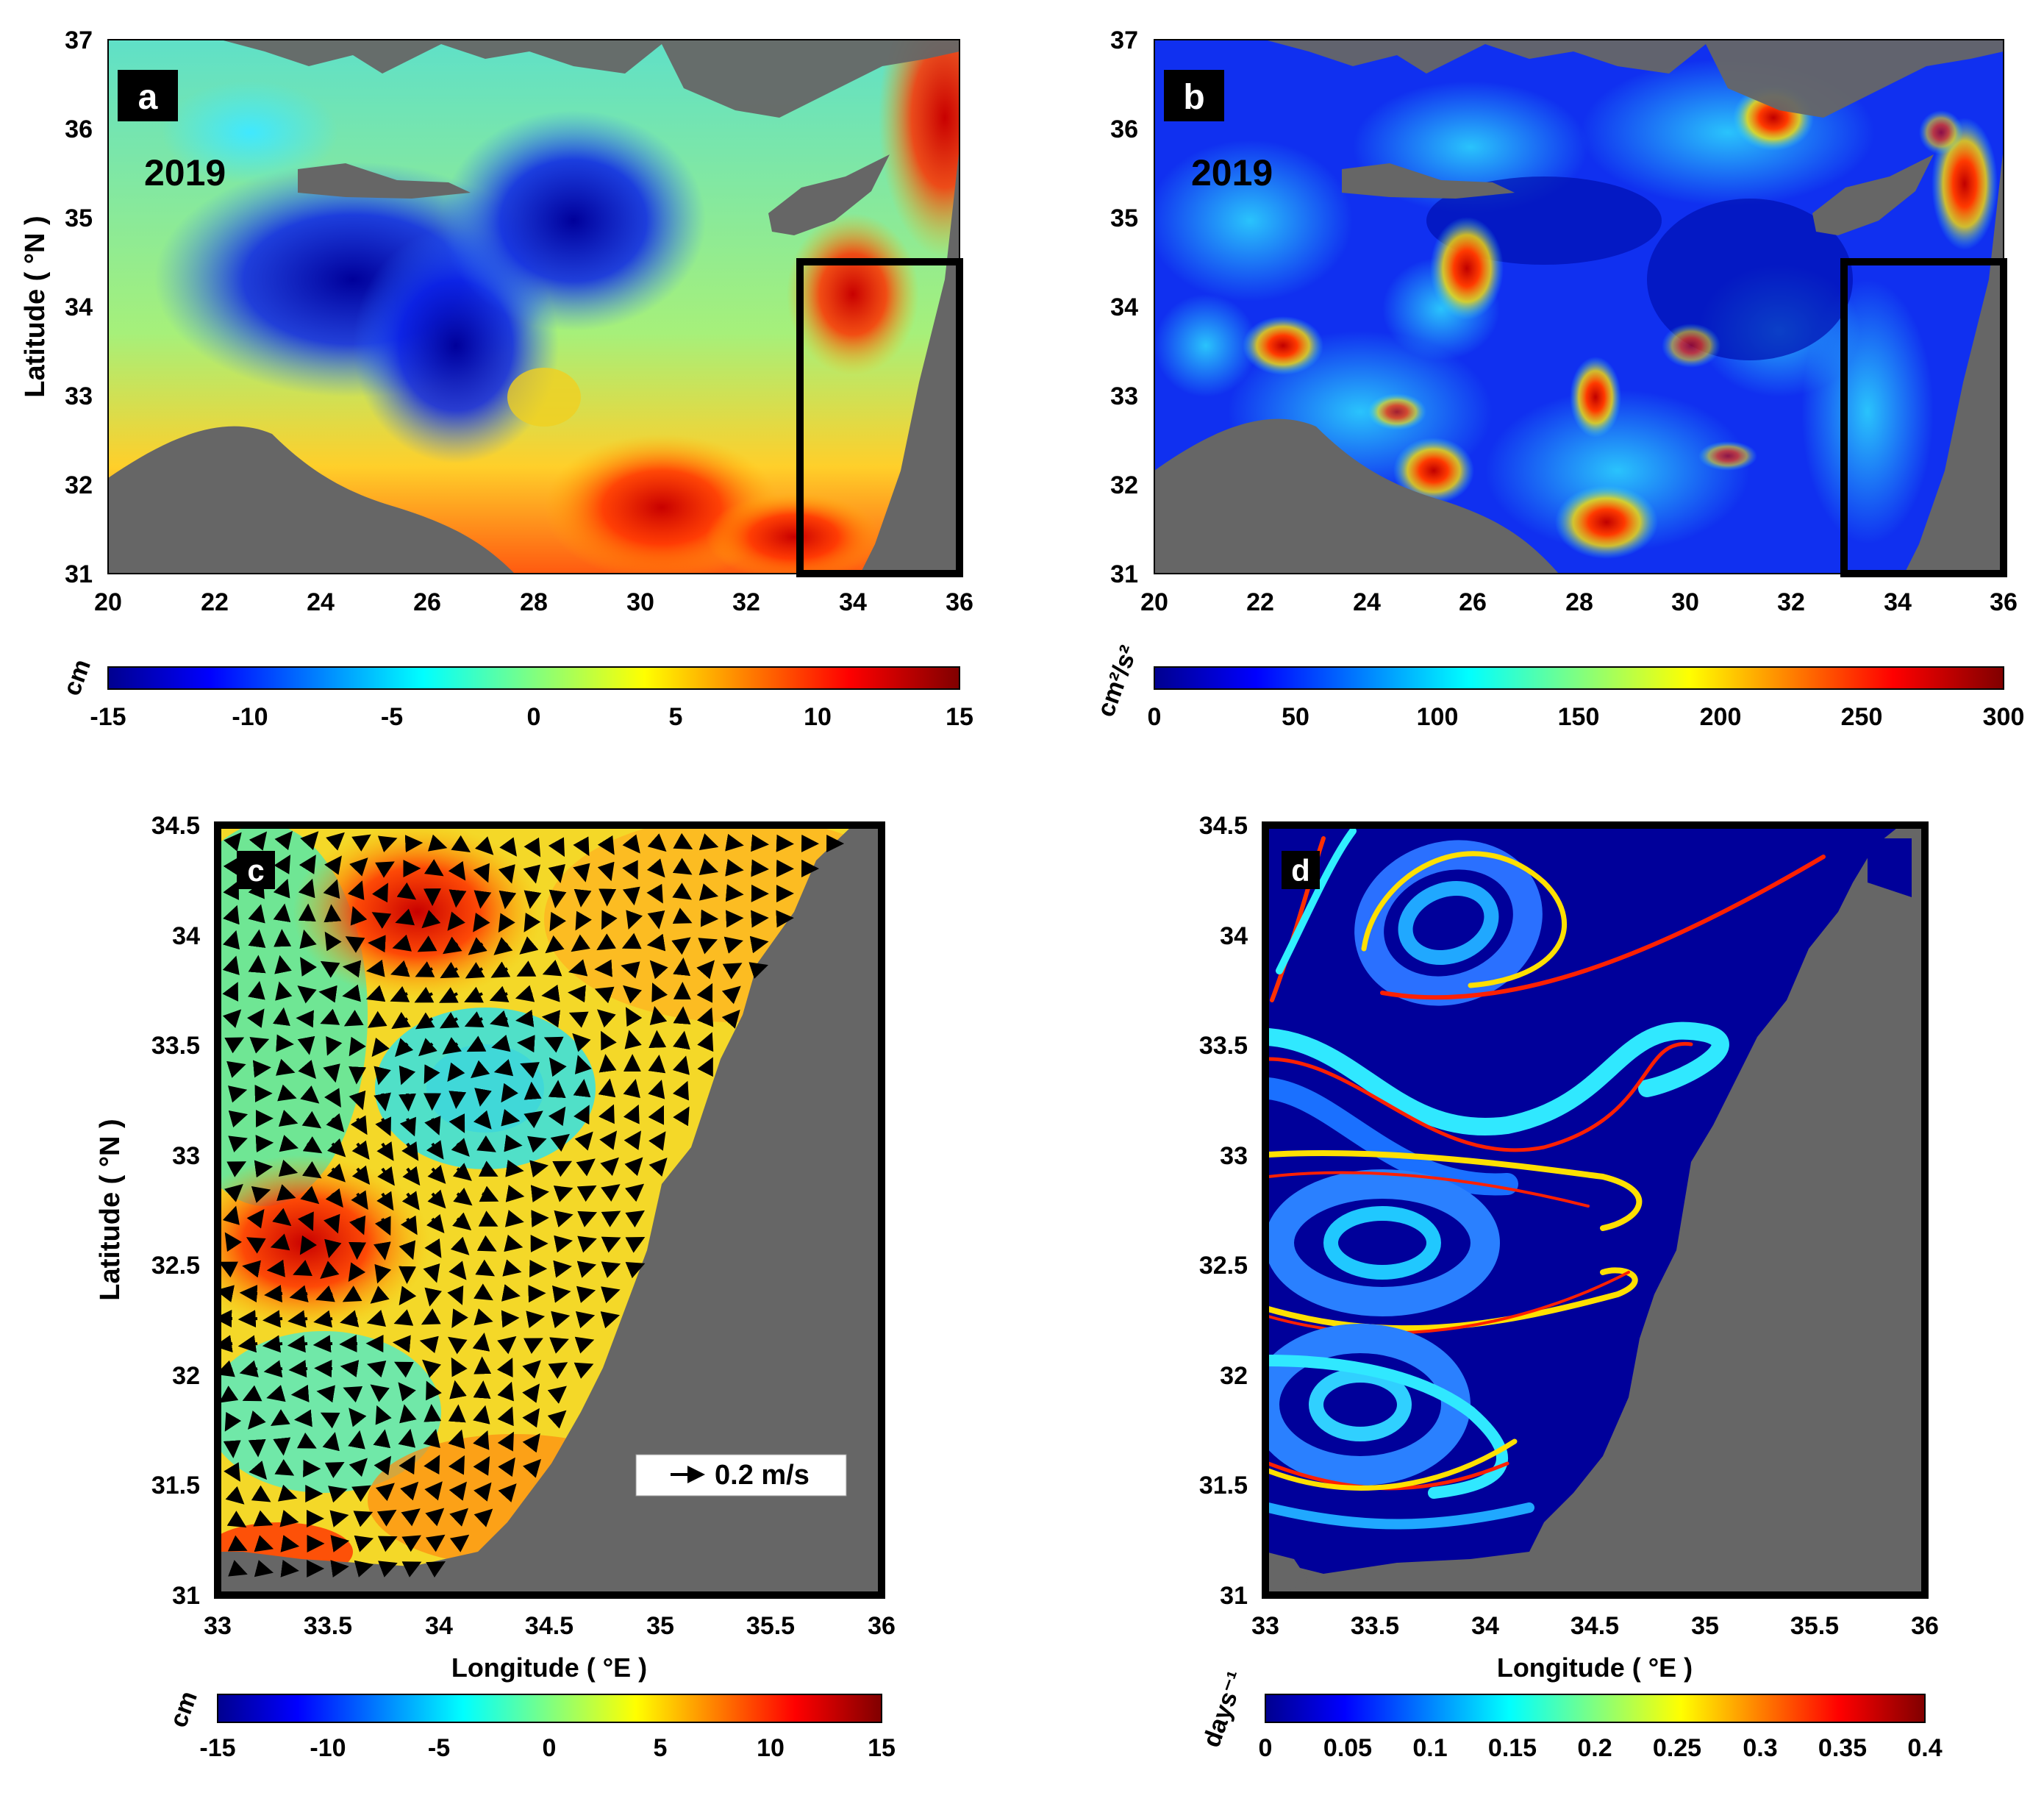 This screenshot has width=2044, height=1815. I want to click on colorbar-tick: 200, so click(1721, 717).